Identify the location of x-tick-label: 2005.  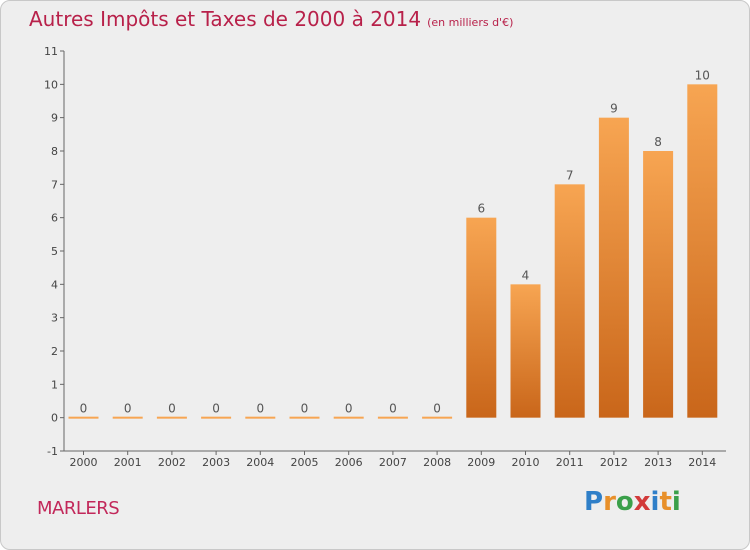
(305, 462).